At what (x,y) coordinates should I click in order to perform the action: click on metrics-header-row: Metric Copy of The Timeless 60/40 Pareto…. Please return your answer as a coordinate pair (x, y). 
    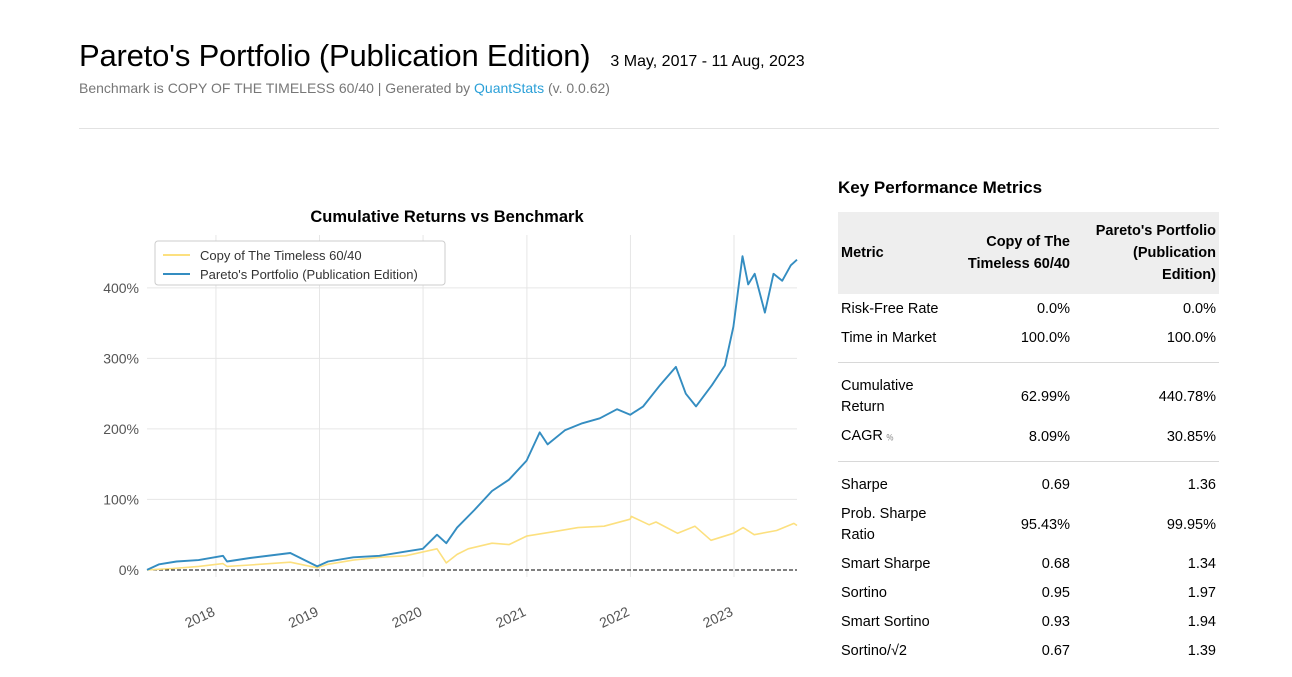
    Looking at the image, I should click on (1028, 253).